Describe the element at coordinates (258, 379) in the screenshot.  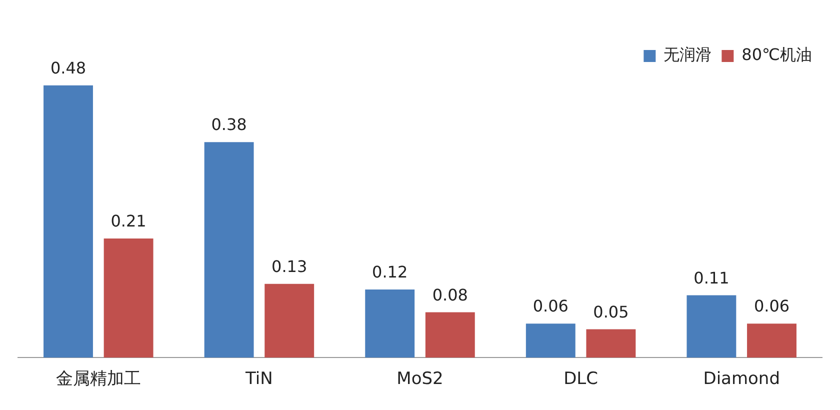
I see `x-tick-label: TiN` at that location.